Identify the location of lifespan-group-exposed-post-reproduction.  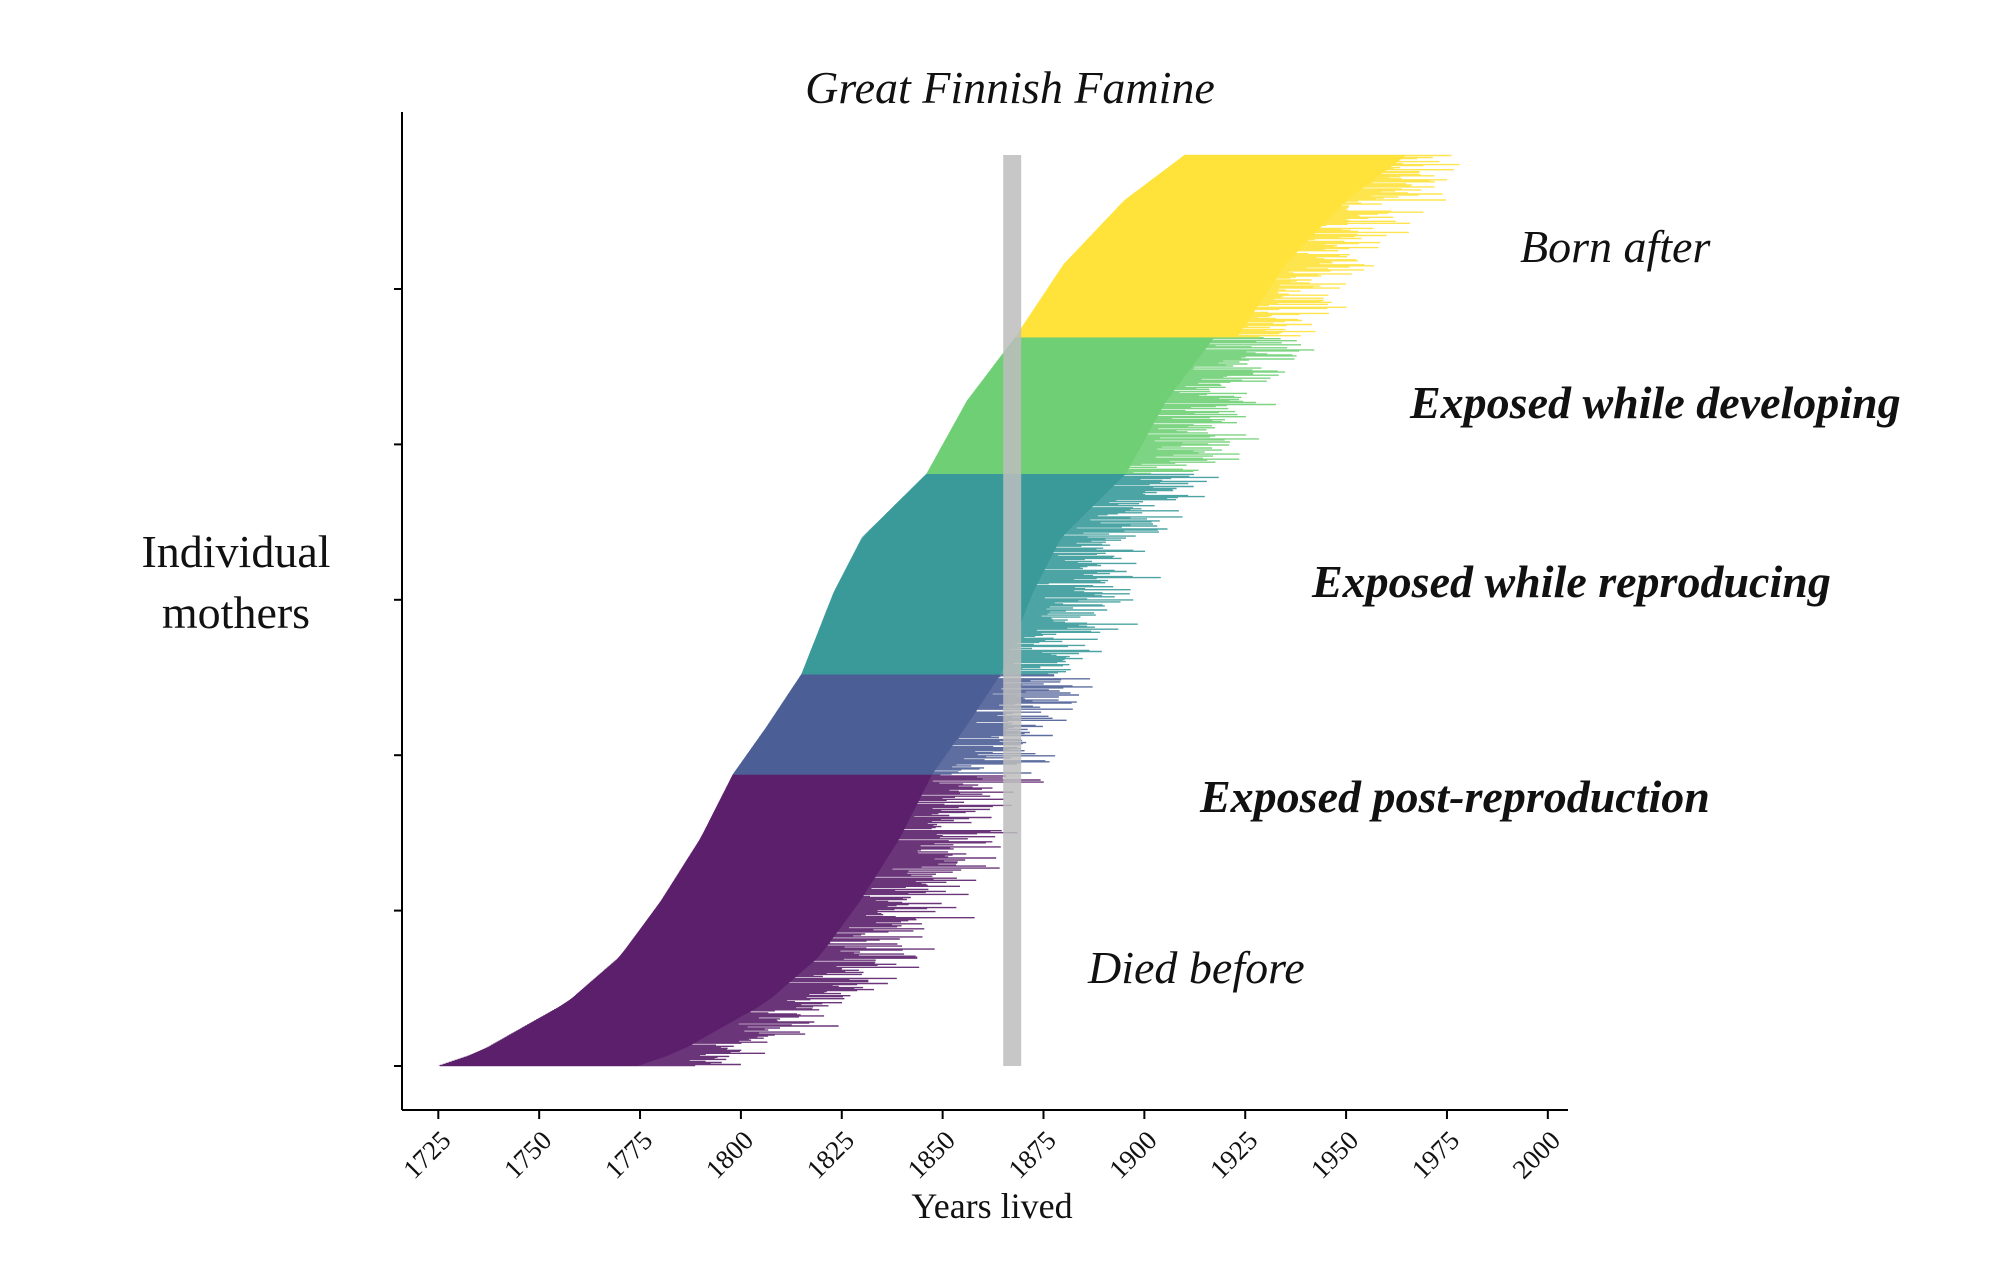
(912, 724).